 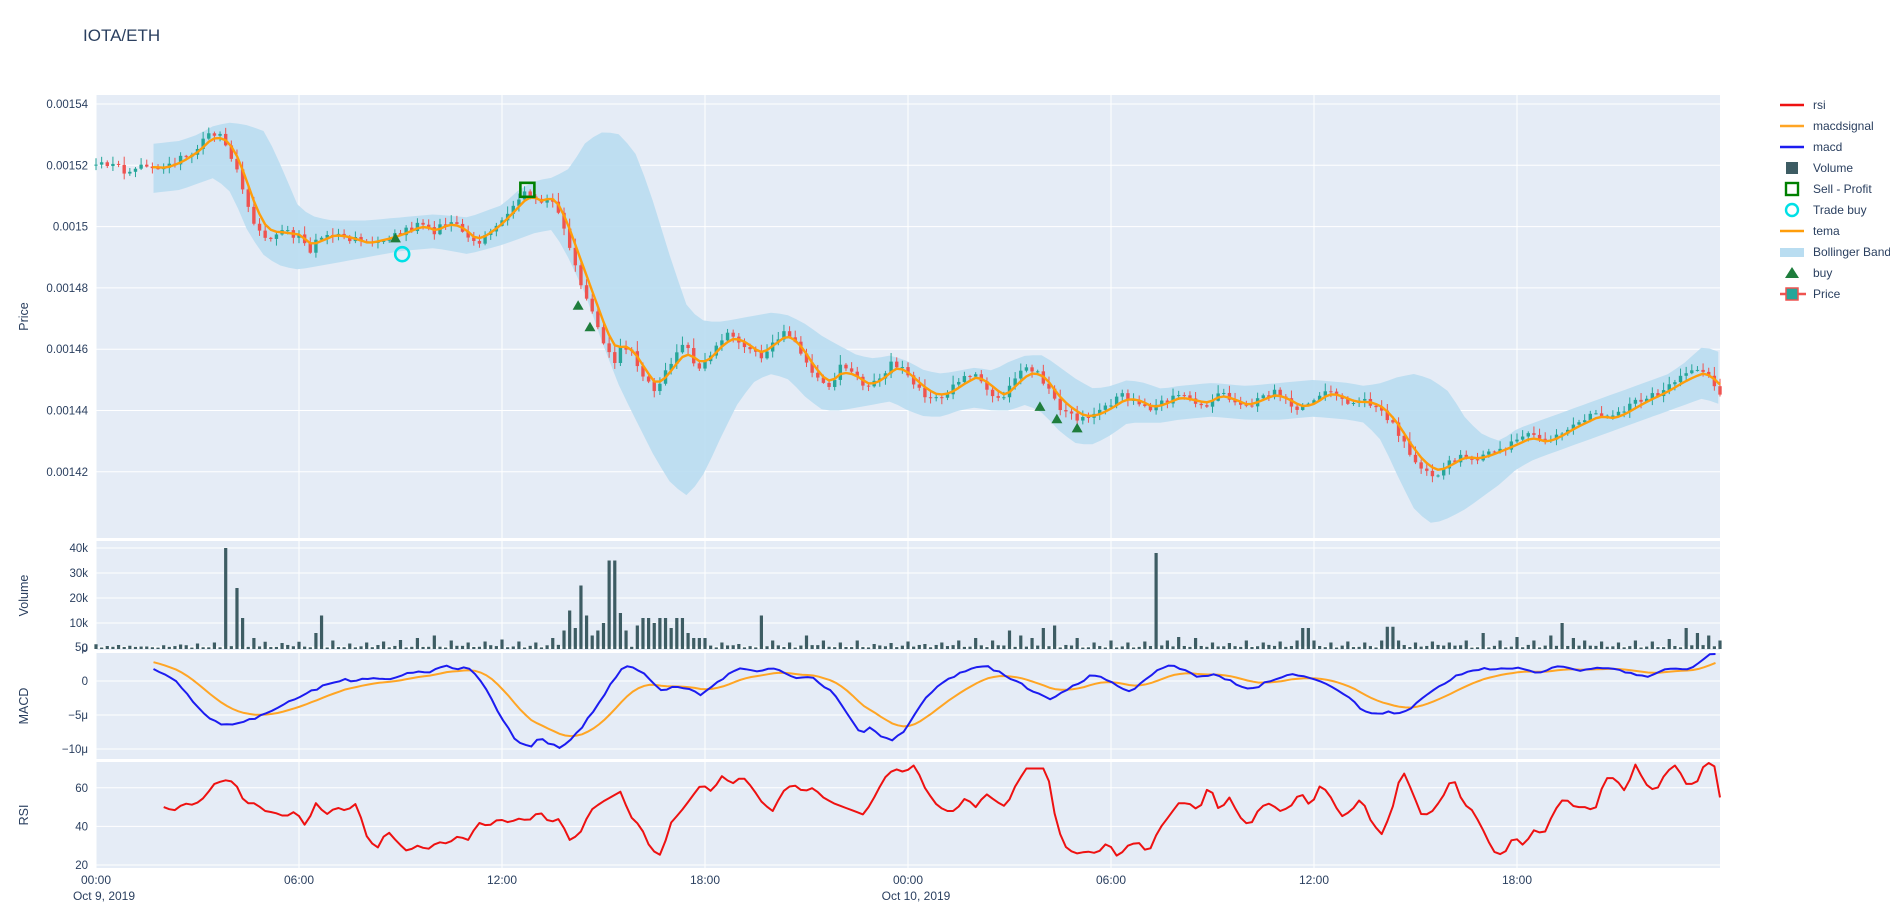 What do you see at coordinates (1827, 293) in the screenshot?
I see `legend-label: Price` at bounding box center [1827, 293].